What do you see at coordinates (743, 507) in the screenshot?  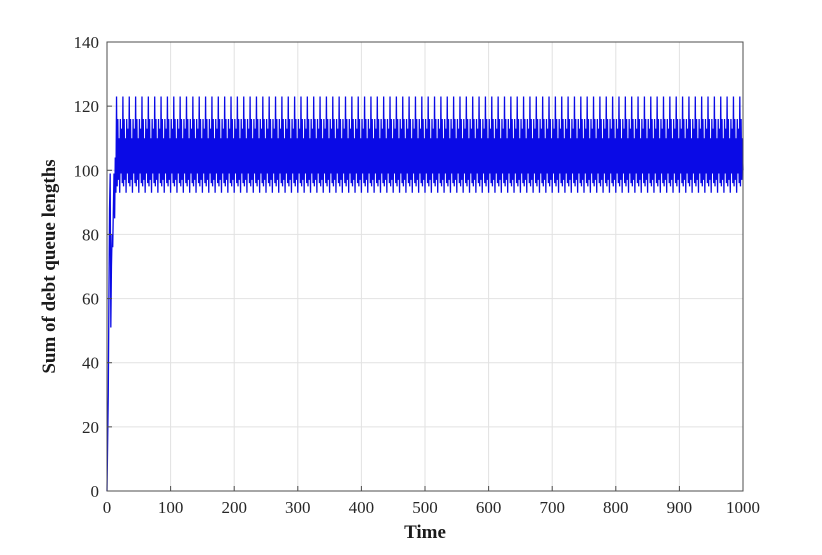 I see `x-tick-label: 1000` at bounding box center [743, 507].